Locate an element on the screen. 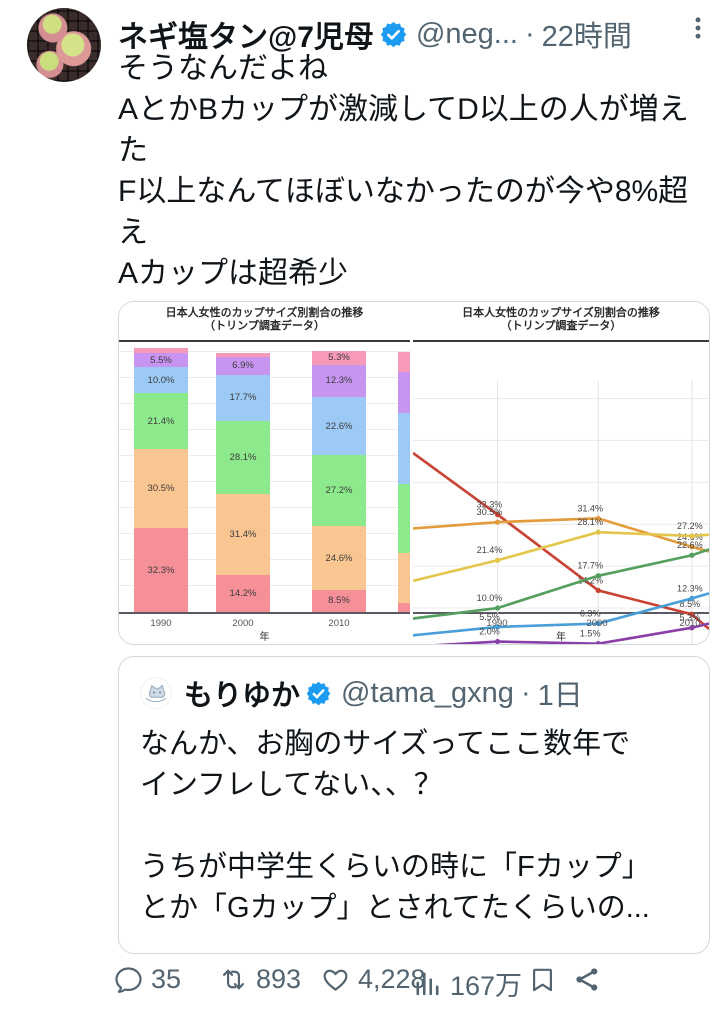 The image size is (720, 1019). svg-text: 10.0% is located at coordinates (490, 598).